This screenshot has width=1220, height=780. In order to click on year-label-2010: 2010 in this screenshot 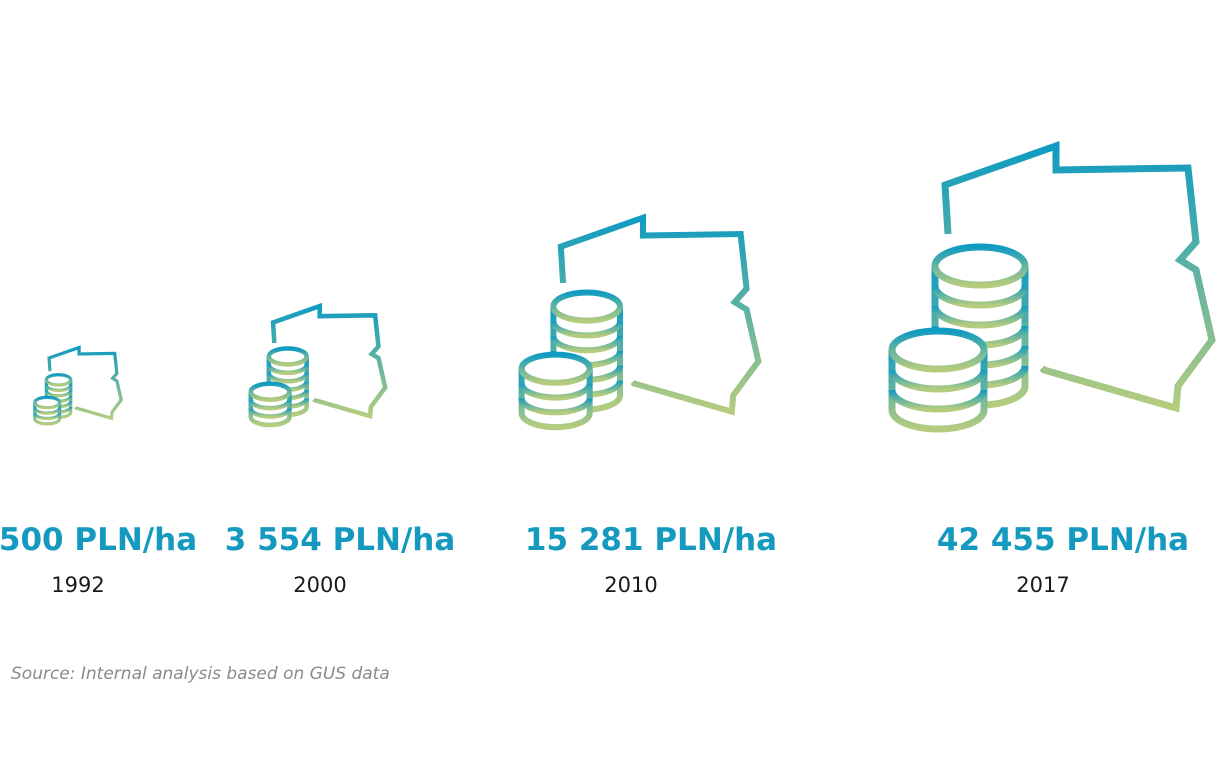, I will do `click(630, 585)`.